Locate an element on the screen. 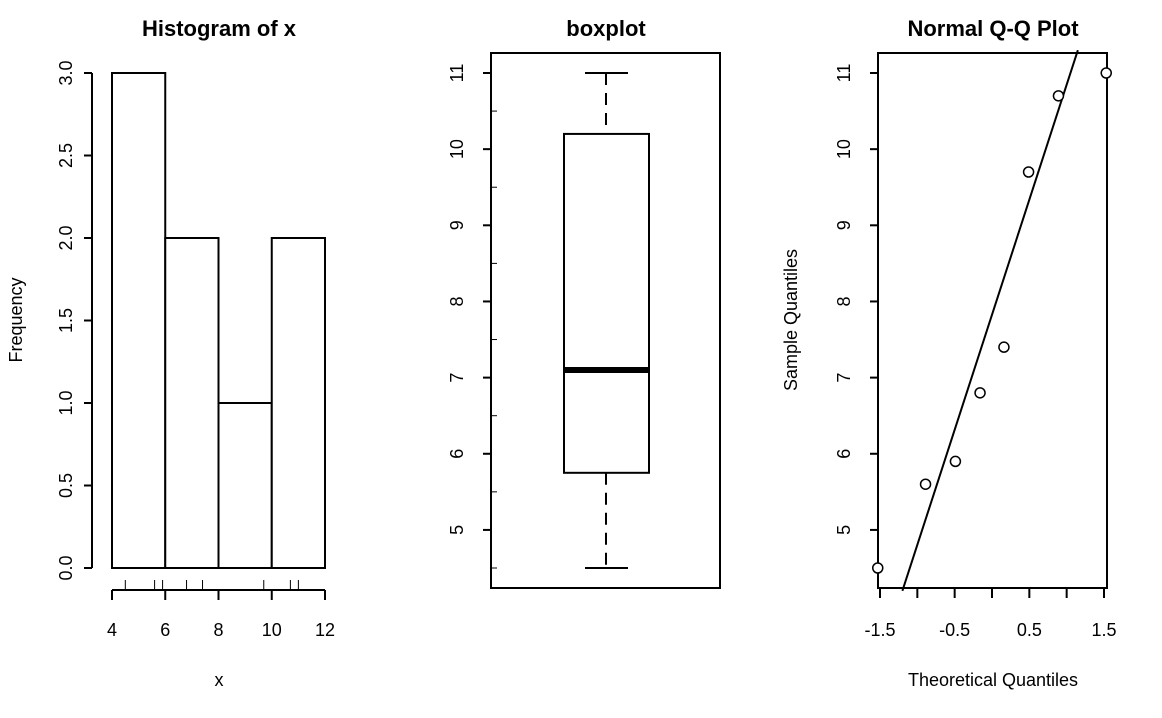 This screenshot has height=718, width=1162. qq-x-tick-label: -0.5 is located at coordinates (954, 630).